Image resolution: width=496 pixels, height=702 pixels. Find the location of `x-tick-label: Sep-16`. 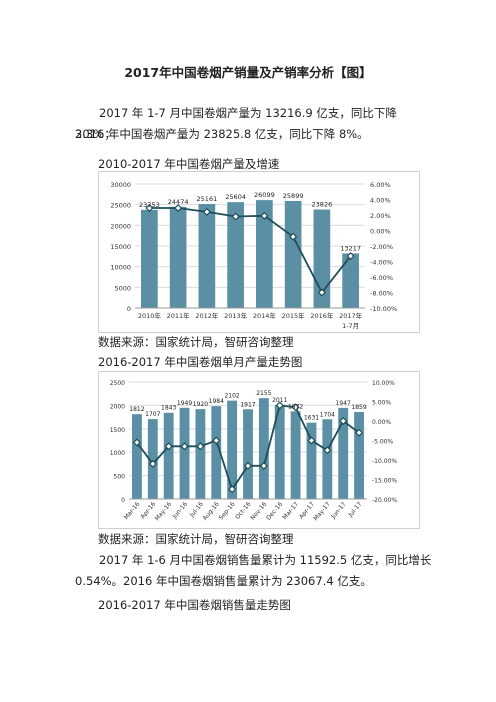

x-tick-label: Sep-16 is located at coordinates (227, 511).